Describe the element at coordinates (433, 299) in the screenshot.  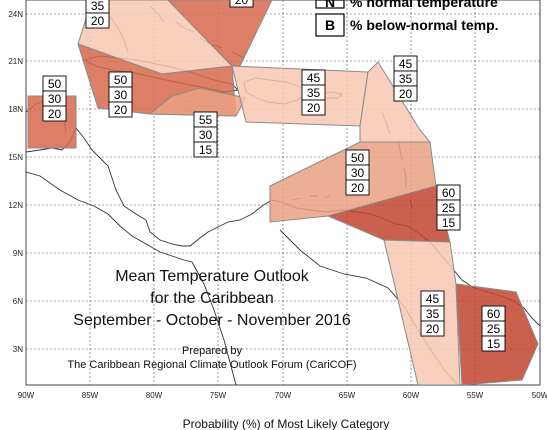
I see `region-value-guyana: 45` at that location.